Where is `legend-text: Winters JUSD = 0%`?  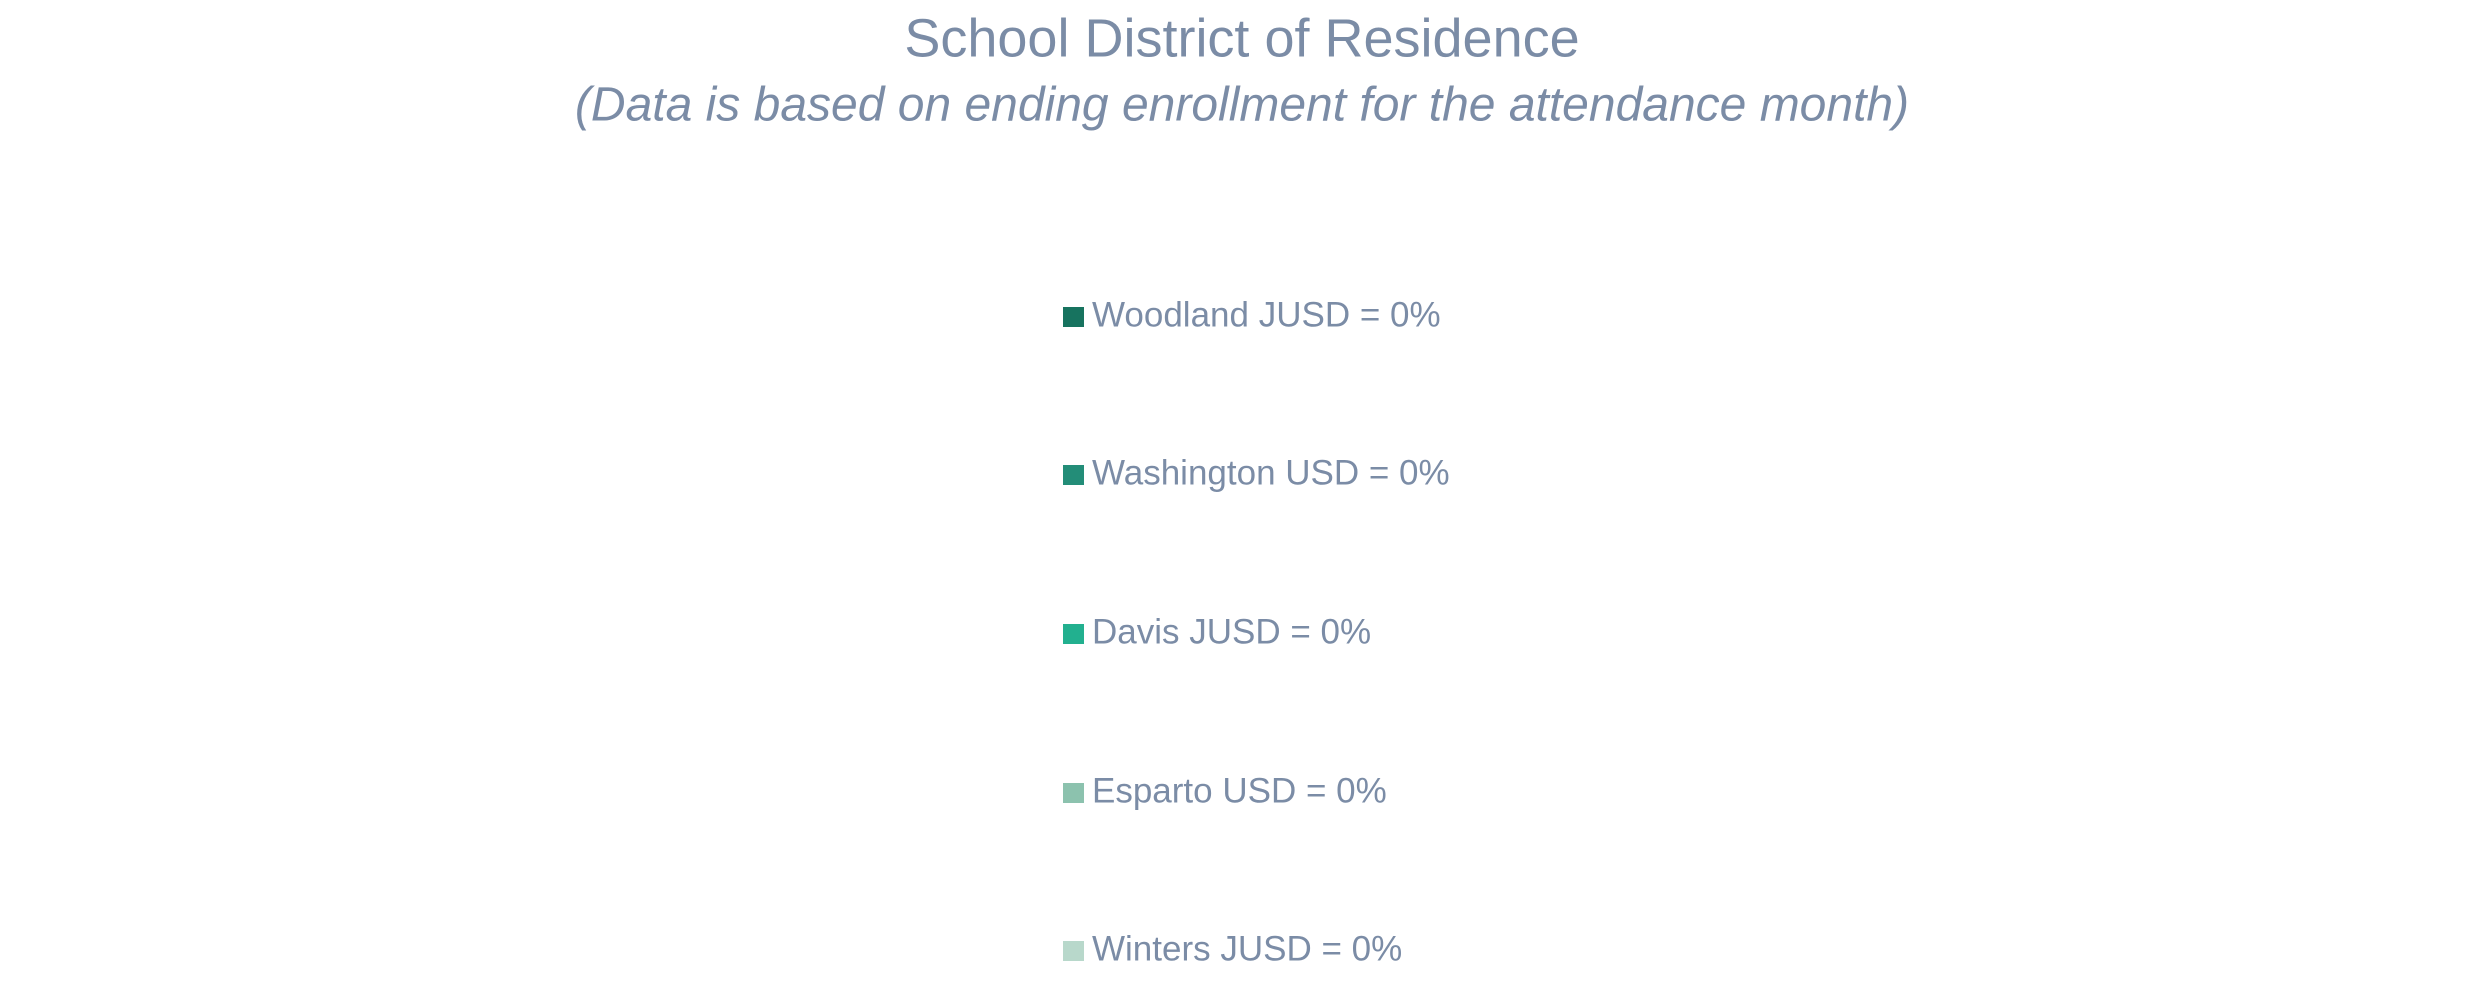
legend-text: Winters JUSD = 0% is located at coordinates (1247, 948).